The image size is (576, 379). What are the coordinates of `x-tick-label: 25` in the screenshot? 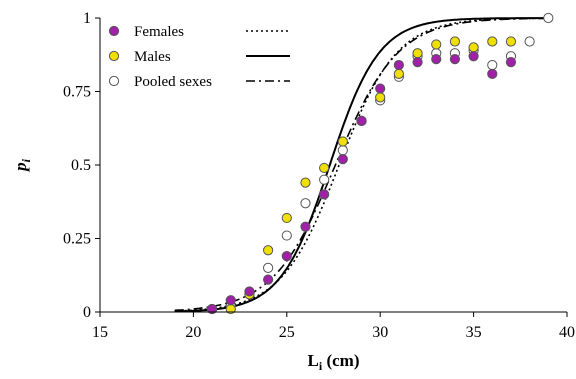 It's located at (287, 332).